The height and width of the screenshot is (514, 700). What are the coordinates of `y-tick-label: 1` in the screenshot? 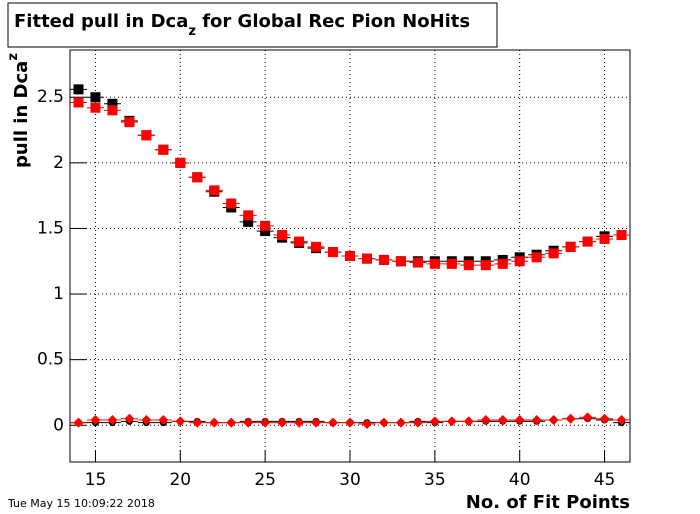 It's located at (58, 294).